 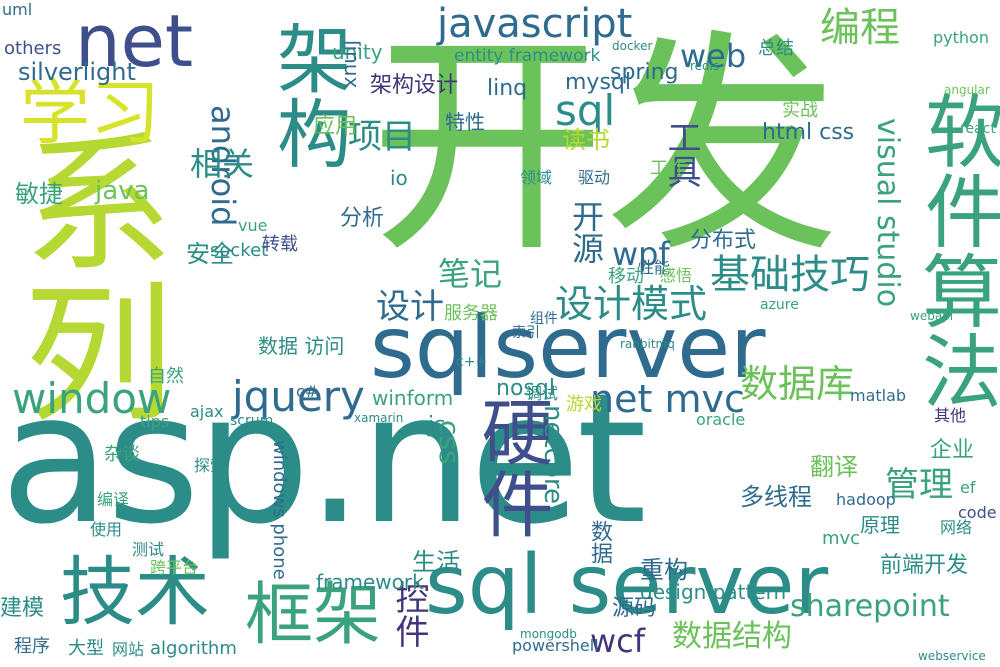 I want to click on word-webservice: webservice, so click(x=952, y=656).